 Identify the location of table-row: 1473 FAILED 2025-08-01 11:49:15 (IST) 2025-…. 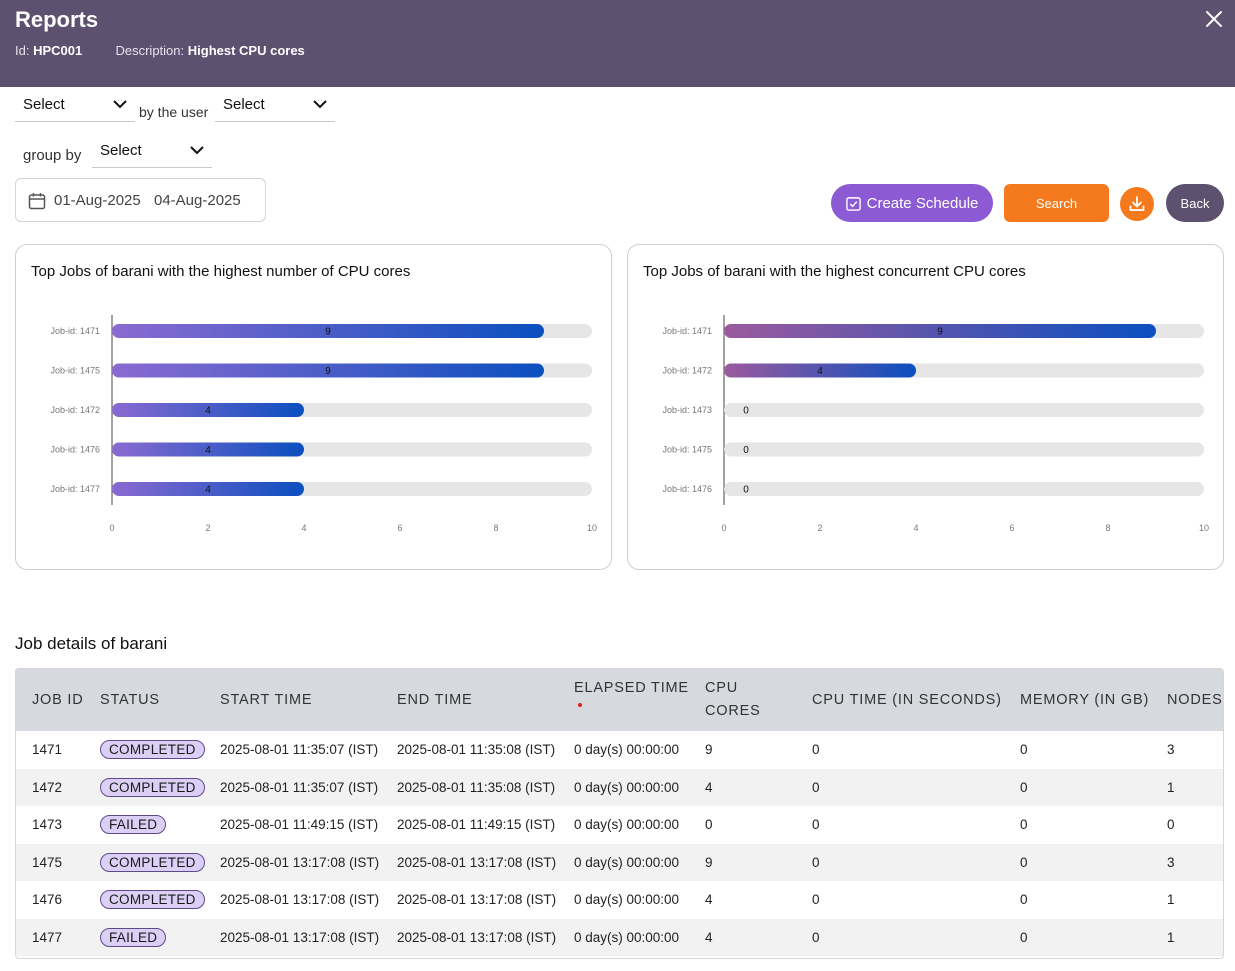
(619, 825).